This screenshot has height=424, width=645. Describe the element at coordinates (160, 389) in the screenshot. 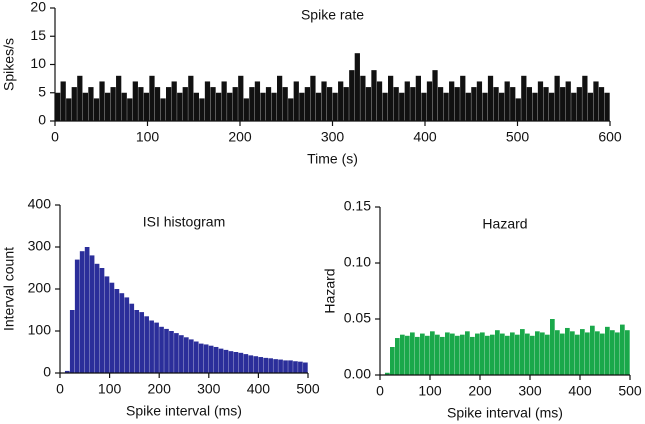

I see `x-tick-label: 200` at that location.